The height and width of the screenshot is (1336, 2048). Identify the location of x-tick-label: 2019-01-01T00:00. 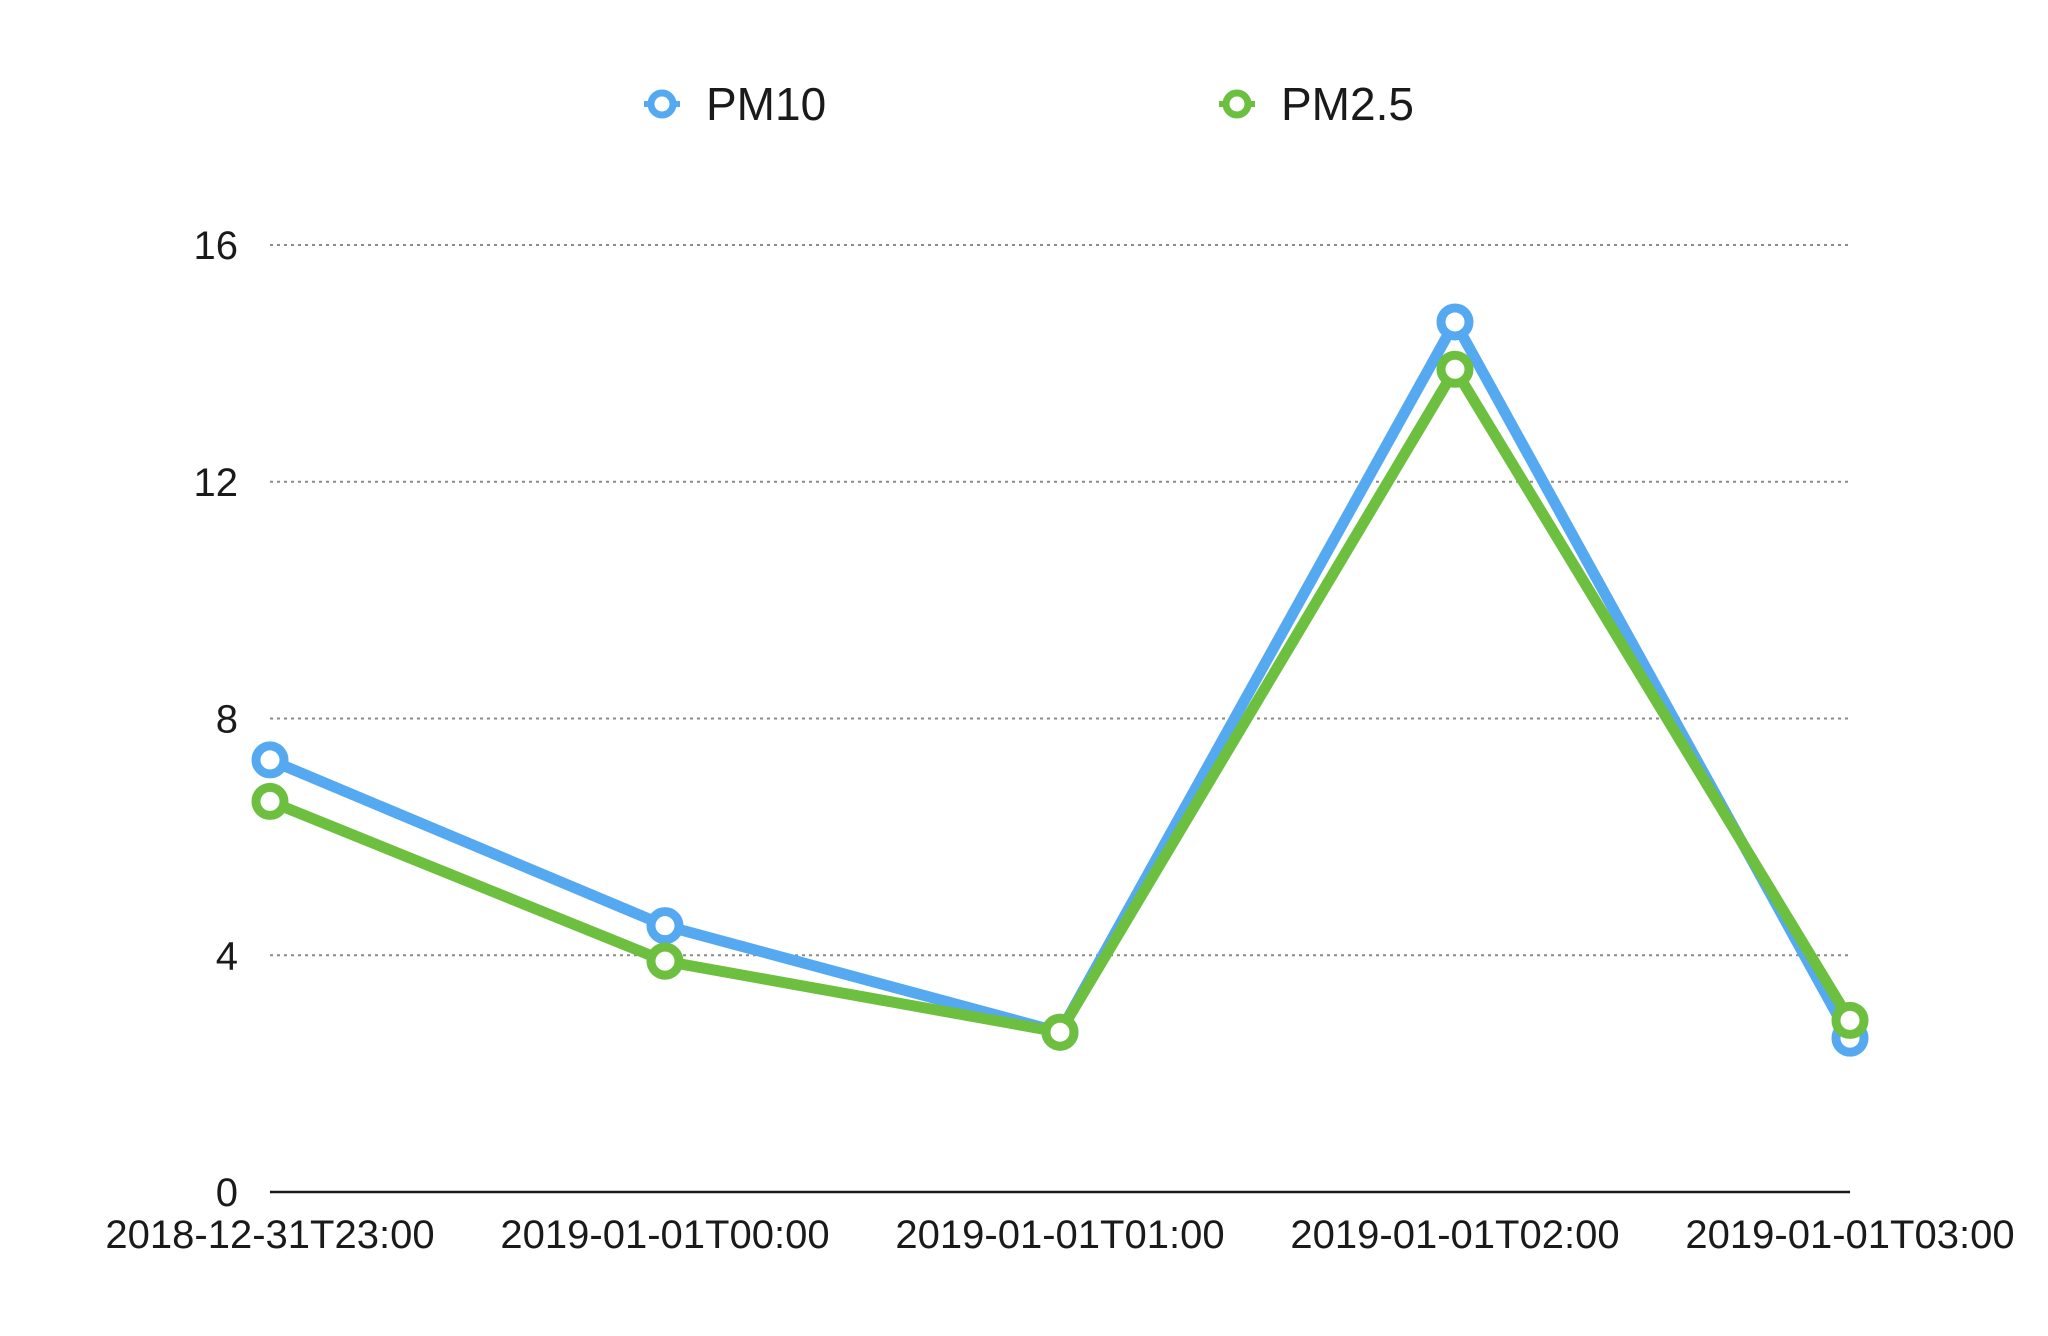
(664, 1235).